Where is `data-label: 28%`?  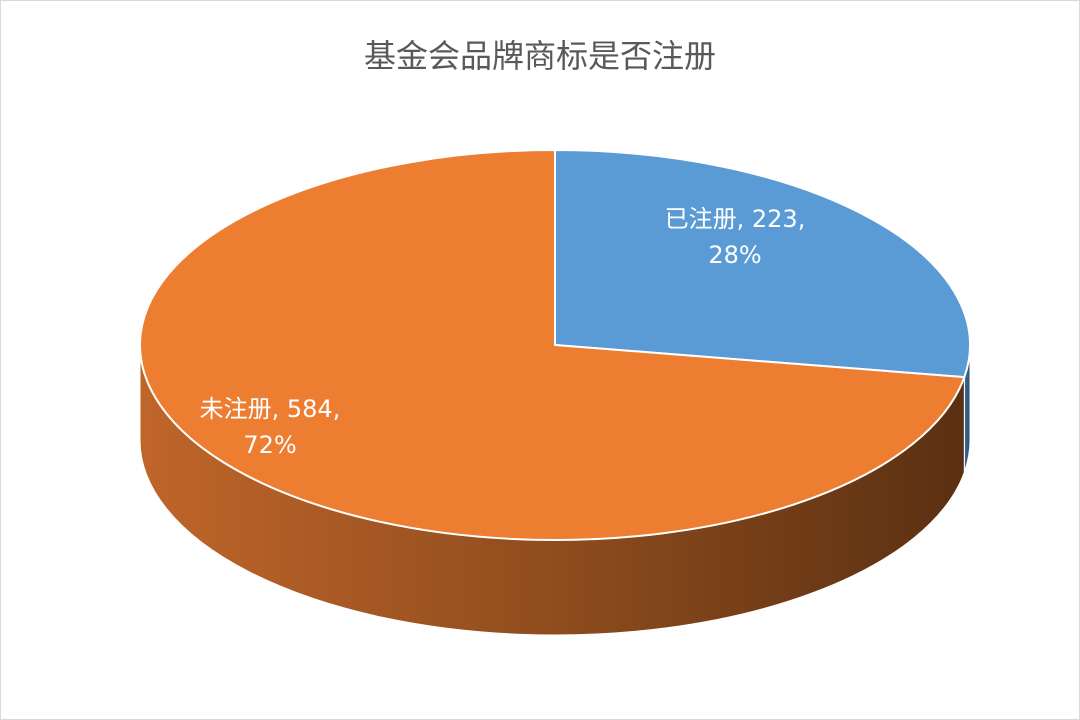
data-label: 28% is located at coordinates (734, 255).